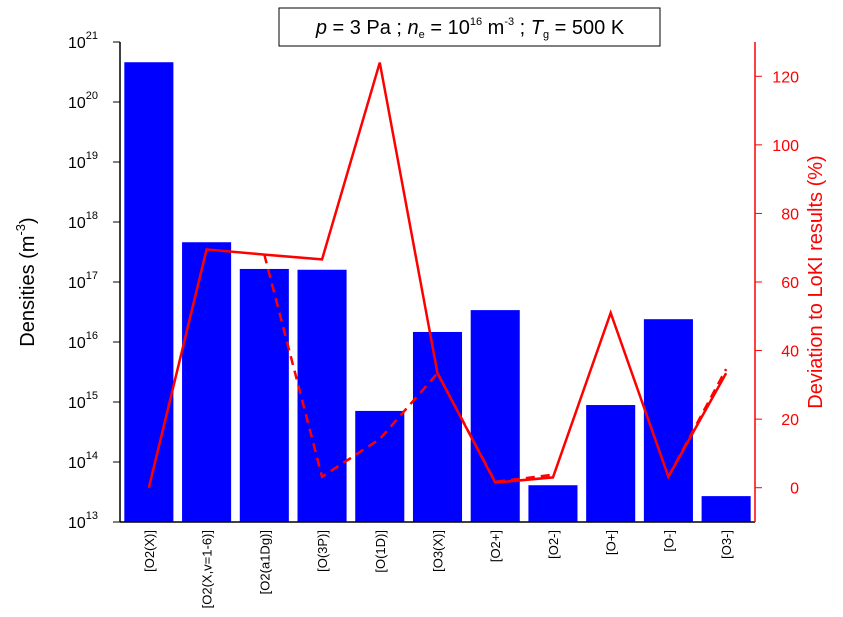  I want to click on x-tick-label: [O(3P)], so click(322, 551).